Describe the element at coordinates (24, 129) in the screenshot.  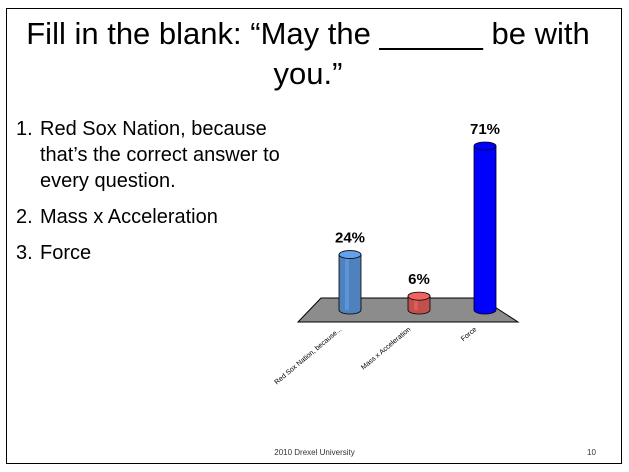
I see `option-number: 1.` at that location.